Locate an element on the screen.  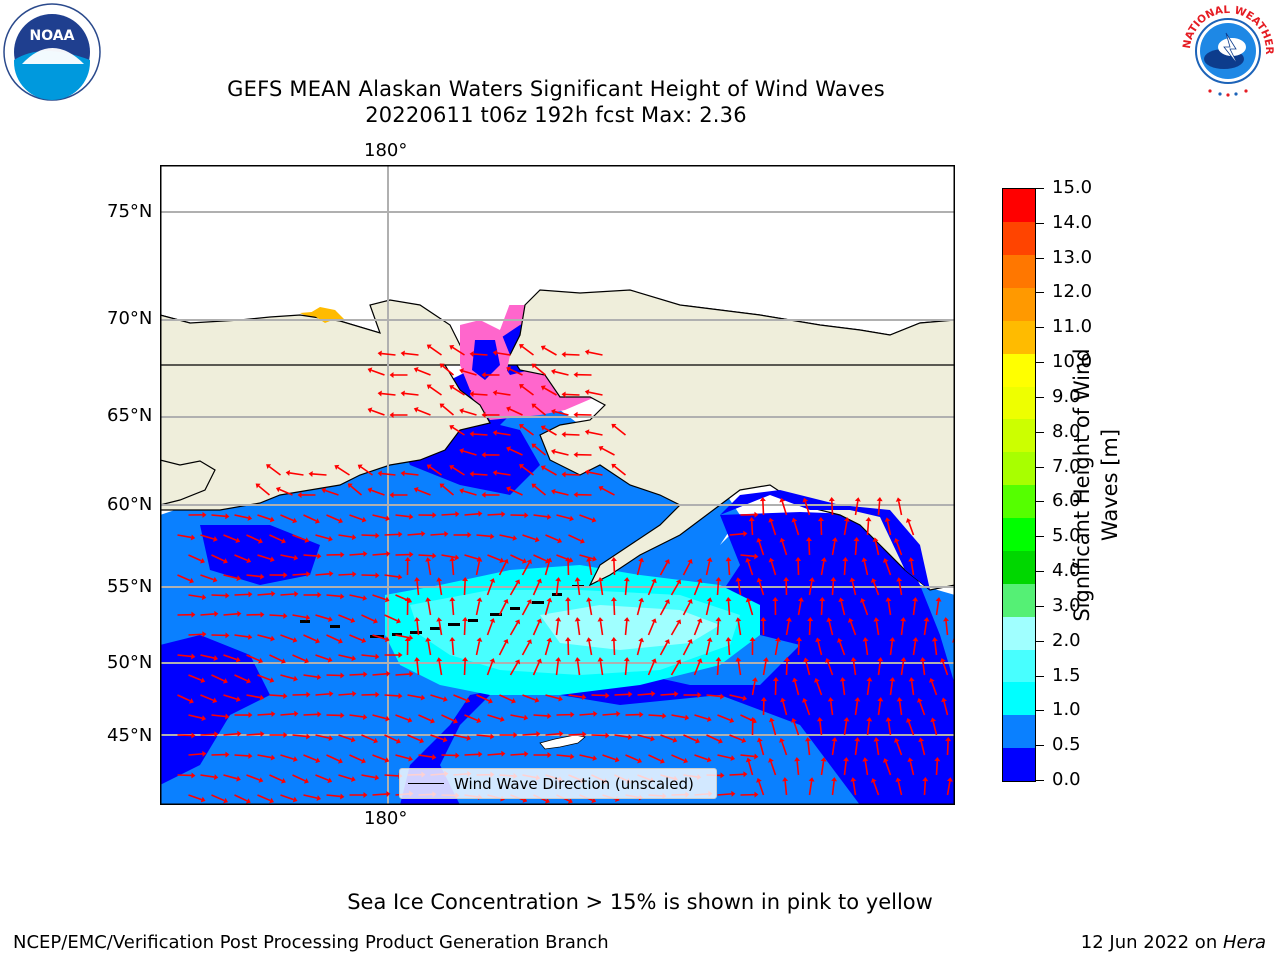
lat-label-70: 70°N is located at coordinates (130, 318).